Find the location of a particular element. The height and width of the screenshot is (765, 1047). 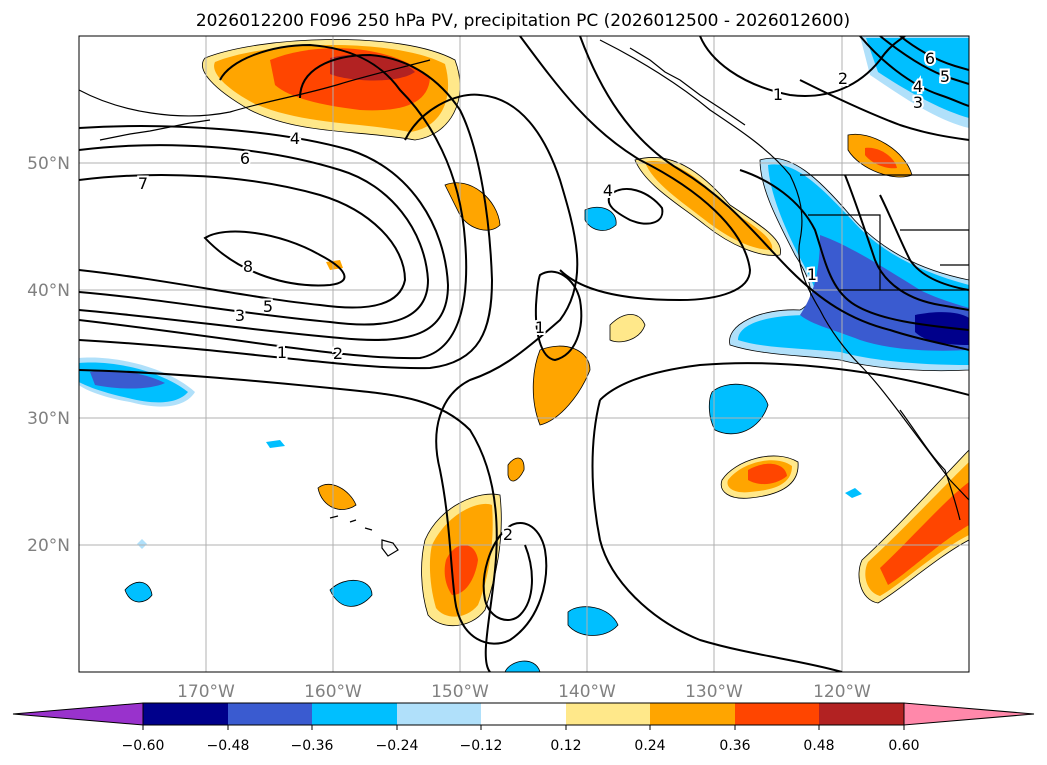

pv-contour-1-closed is located at coordinates (558, 316).